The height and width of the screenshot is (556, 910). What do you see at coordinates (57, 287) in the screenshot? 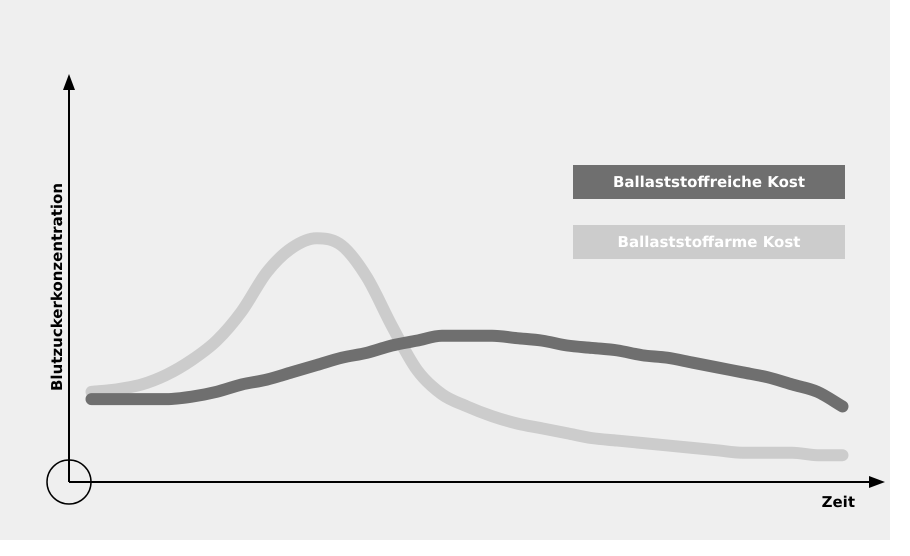
I see `y-axis-title: Blutzuckerkonzentration` at bounding box center [57, 287].